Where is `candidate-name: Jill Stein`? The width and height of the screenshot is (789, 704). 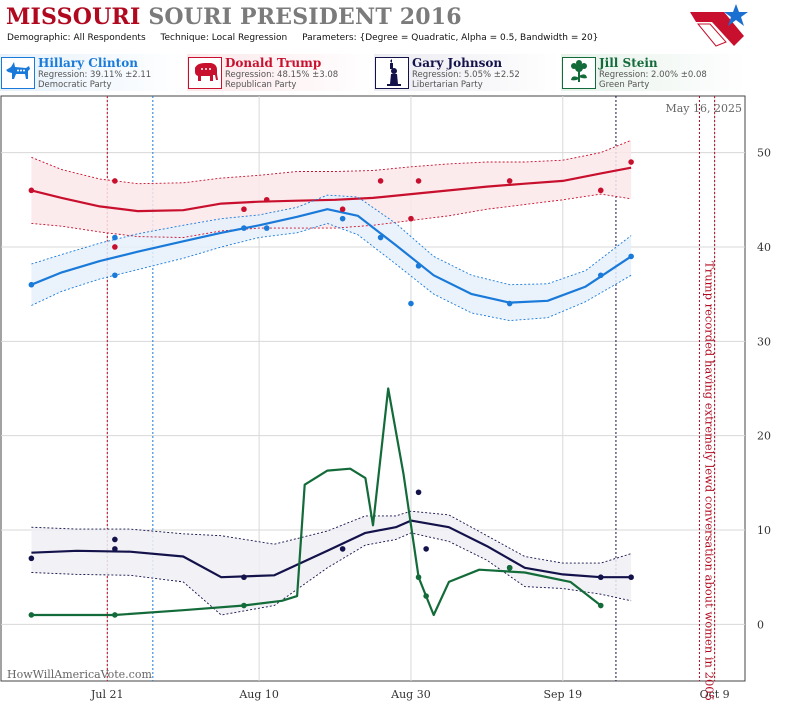 candidate-name: Jill Stein is located at coordinates (628, 63).